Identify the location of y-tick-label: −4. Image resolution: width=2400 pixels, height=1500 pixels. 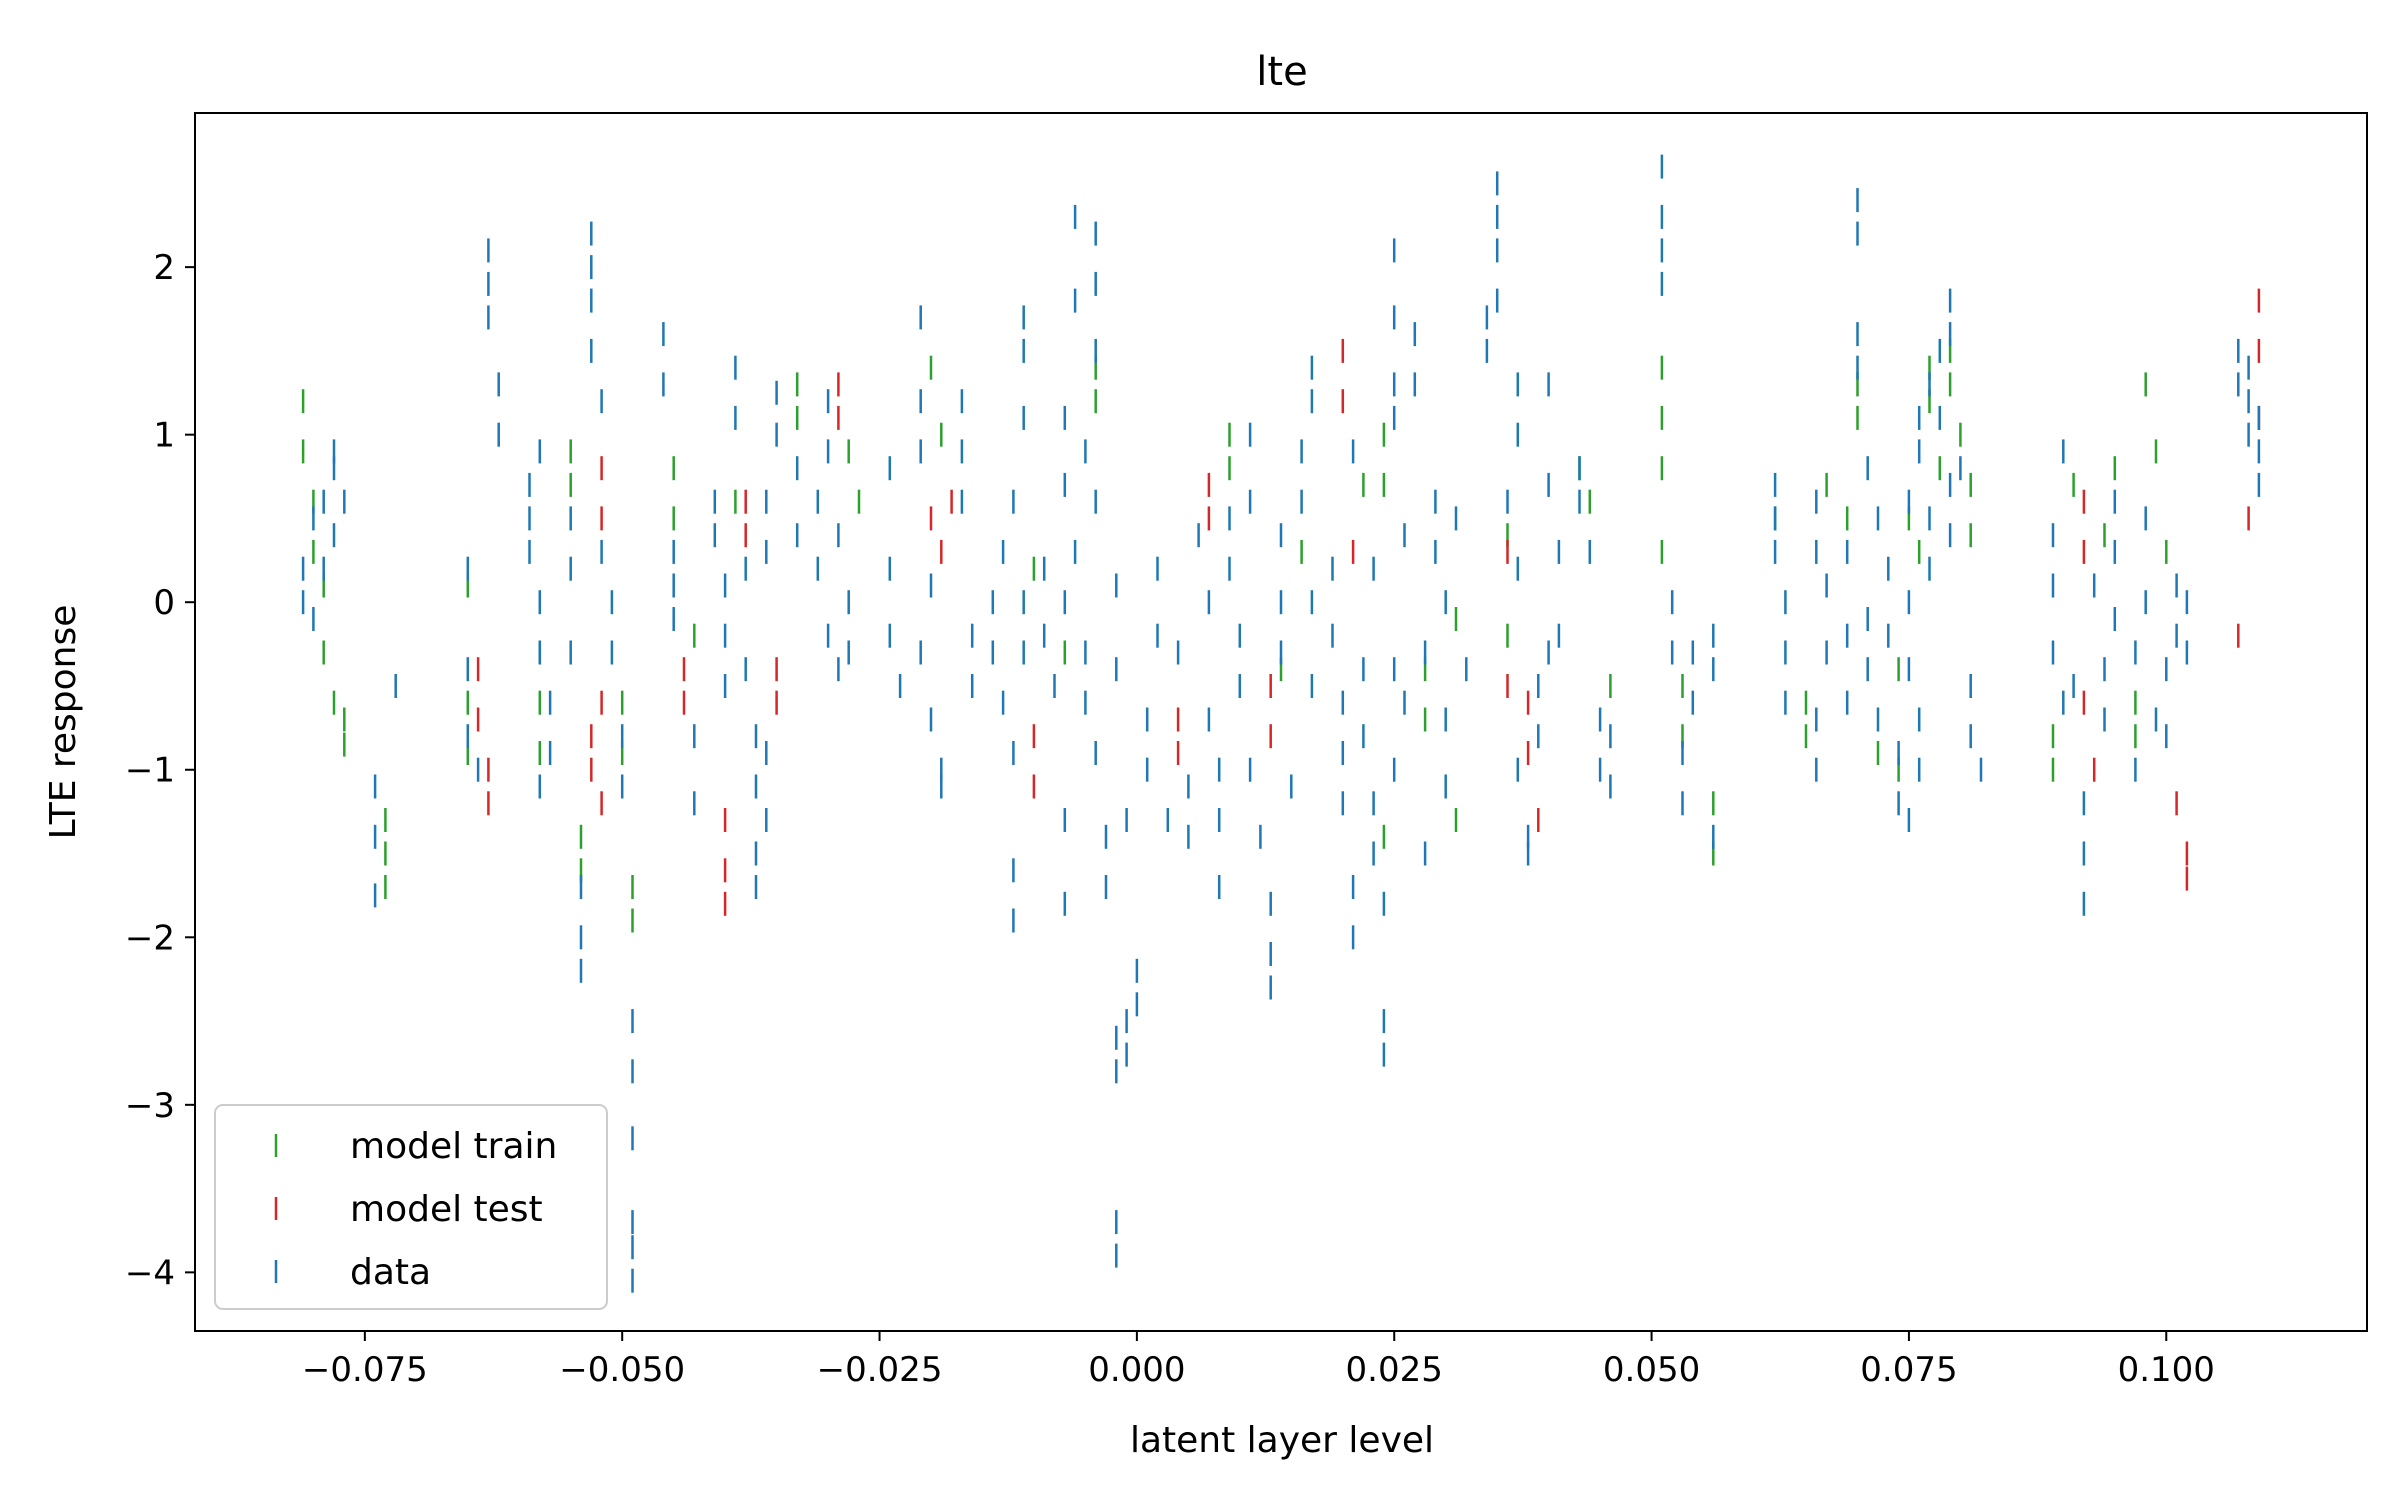
(150, 1273).